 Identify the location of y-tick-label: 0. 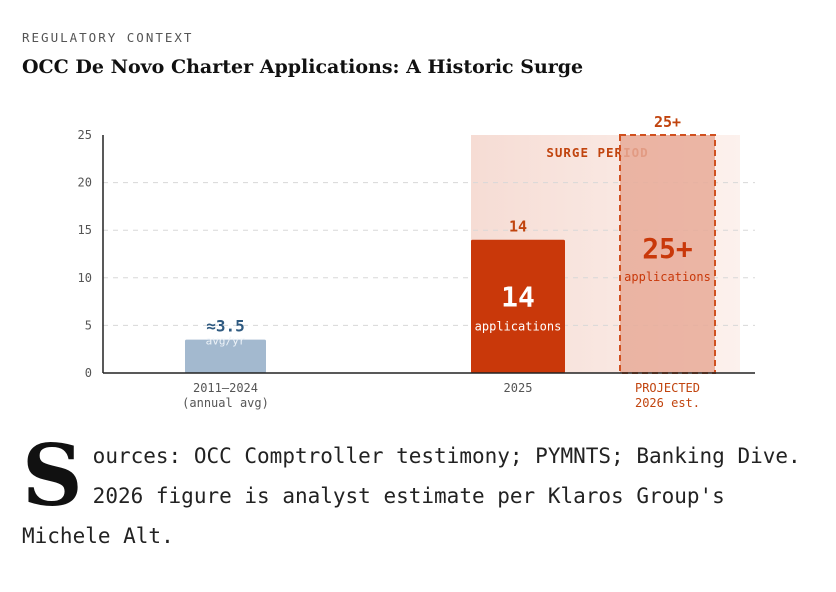
(88, 373).